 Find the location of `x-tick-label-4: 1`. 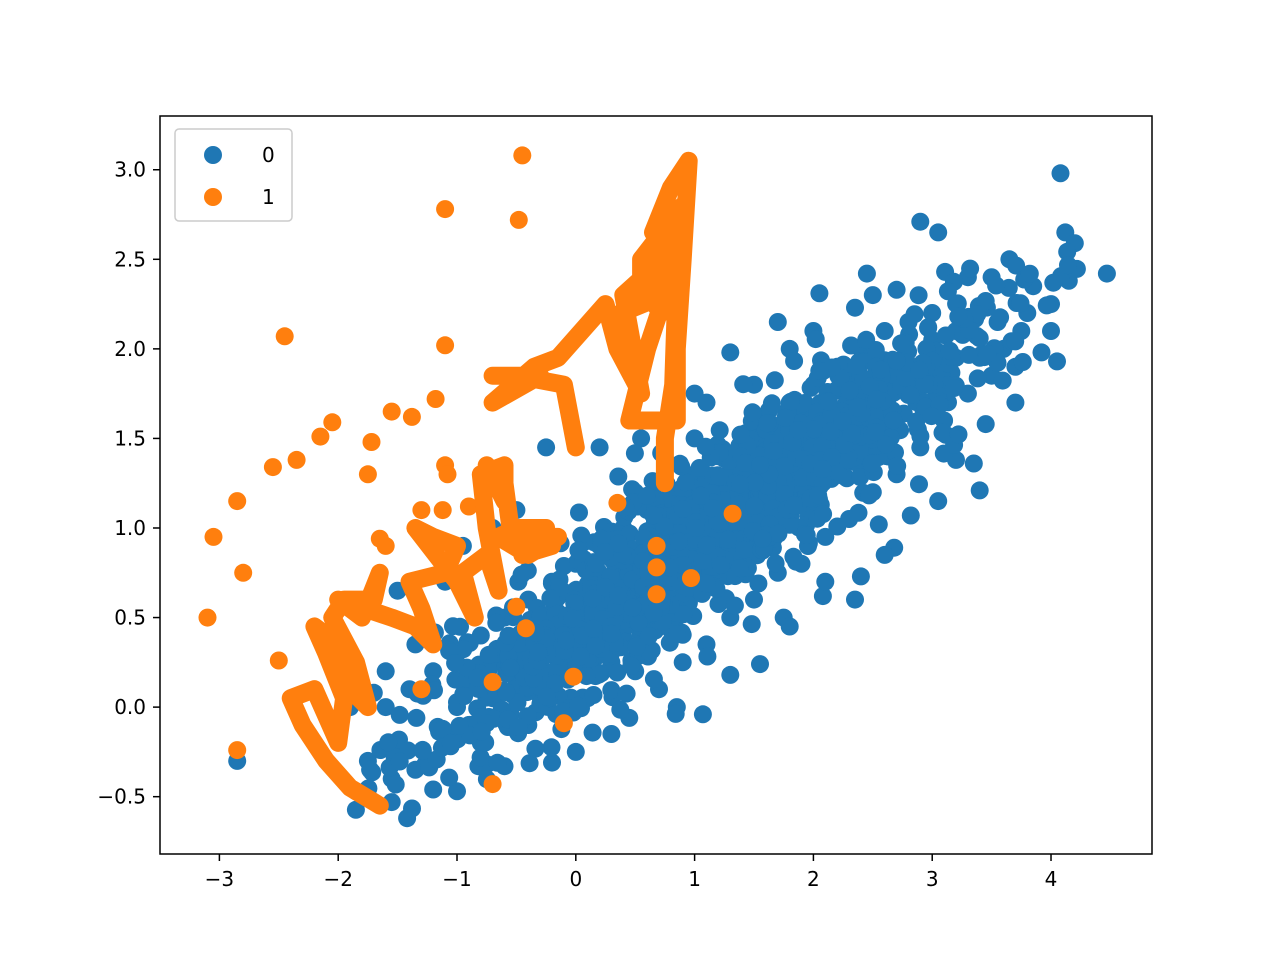

x-tick-label-4: 1 is located at coordinates (694, 879).